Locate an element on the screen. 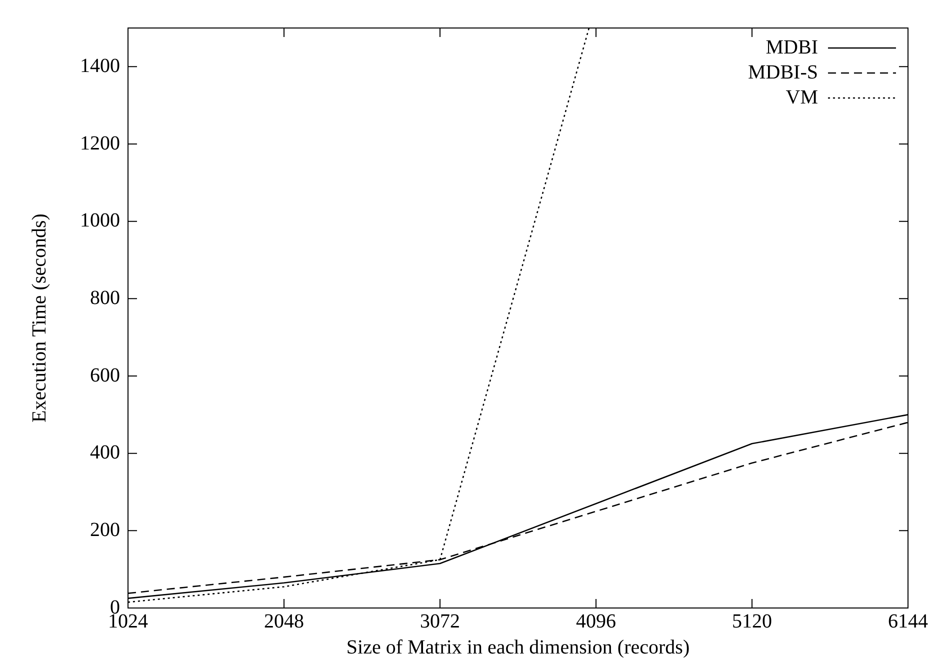 The height and width of the screenshot is (668, 941). legend-label: MDBI-S is located at coordinates (783, 72).